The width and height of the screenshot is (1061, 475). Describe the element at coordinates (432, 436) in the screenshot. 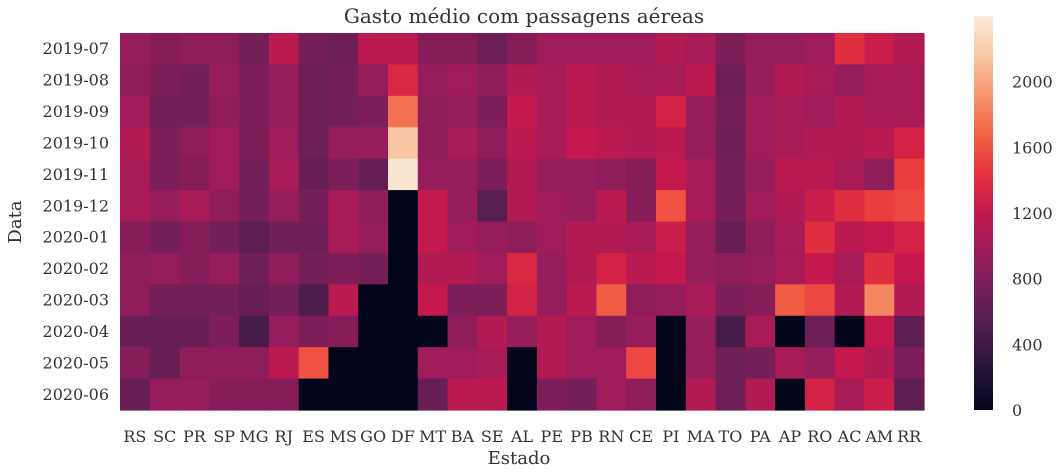

I see `x-tick-label: MT` at that location.